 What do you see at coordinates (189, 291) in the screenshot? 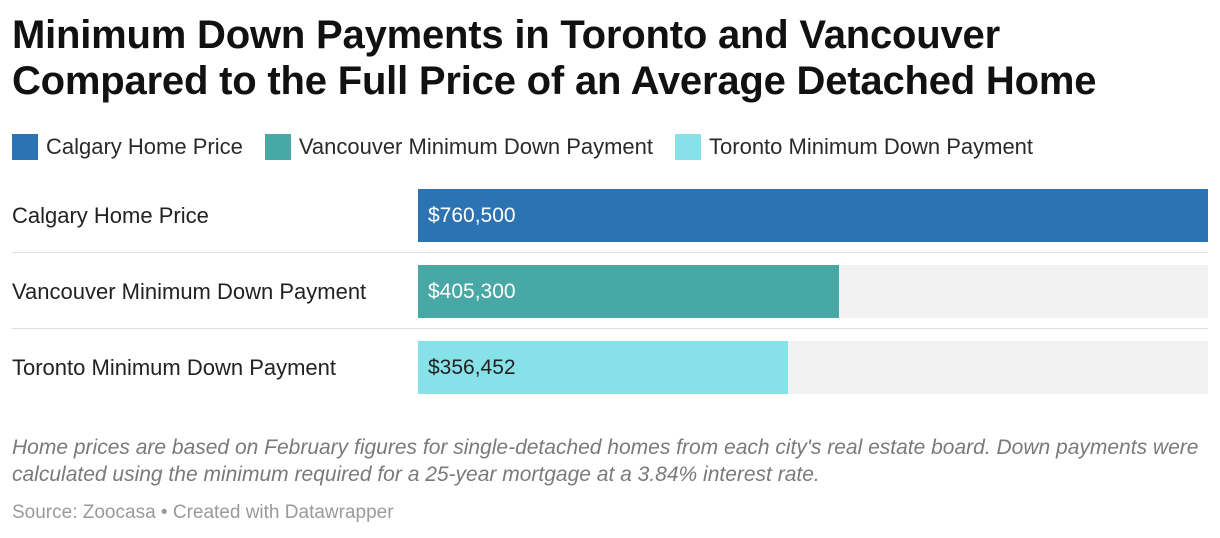
I see `category-label: Vancouver Minimum Down Payment` at bounding box center [189, 291].